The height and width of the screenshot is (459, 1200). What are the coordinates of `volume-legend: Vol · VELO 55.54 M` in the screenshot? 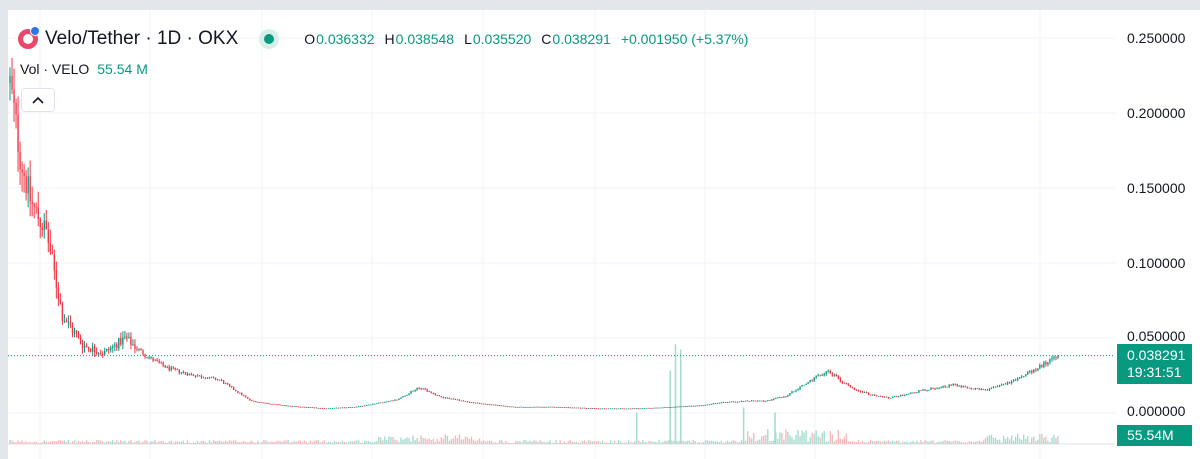 It's located at (84, 69).